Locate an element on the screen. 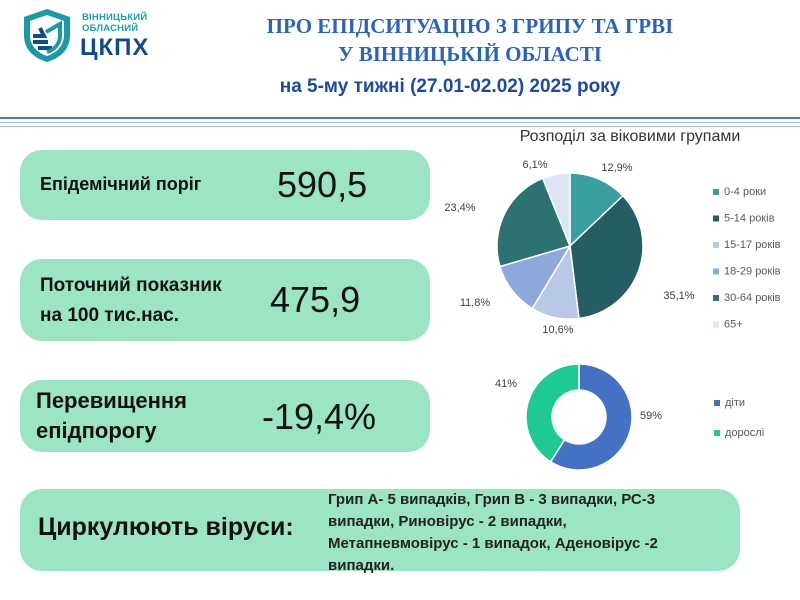 This screenshot has height=600, width=800. excess-value: -19,4% is located at coordinates (319, 416).